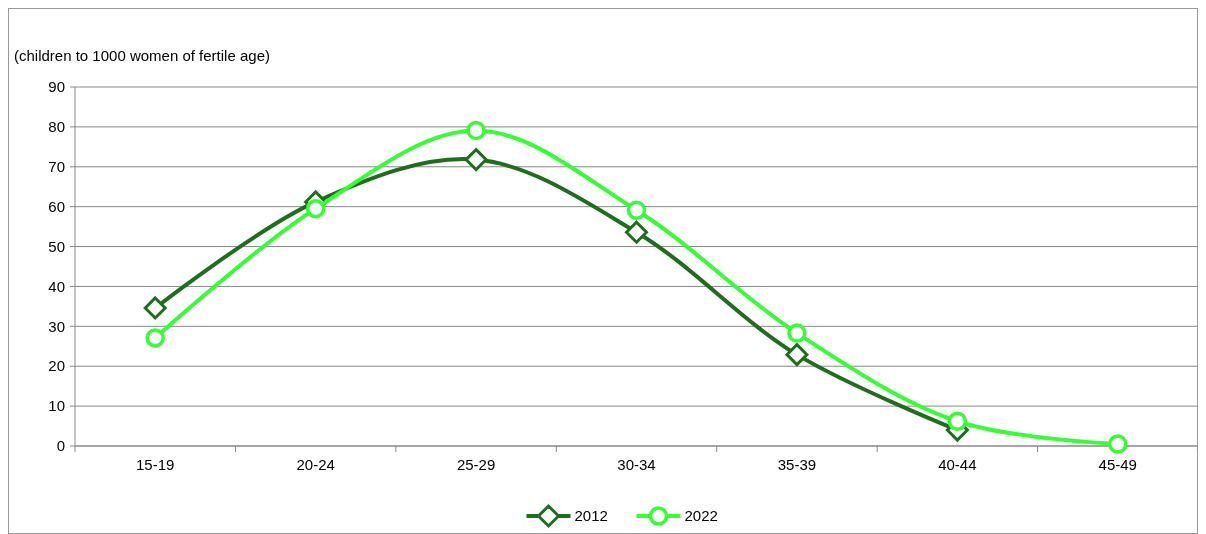  What do you see at coordinates (56, 206) in the screenshot?
I see `y-tick-label: 60` at bounding box center [56, 206].